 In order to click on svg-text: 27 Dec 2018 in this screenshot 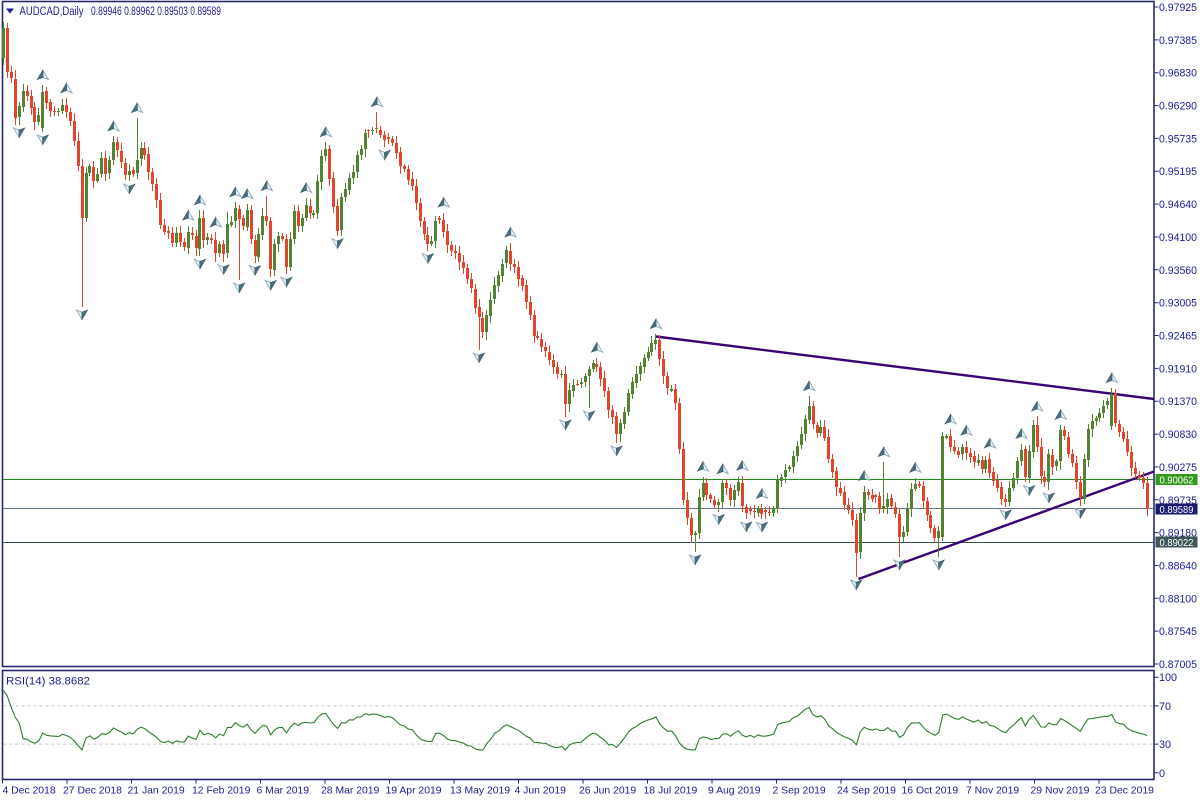, I will do `click(92, 791)`.